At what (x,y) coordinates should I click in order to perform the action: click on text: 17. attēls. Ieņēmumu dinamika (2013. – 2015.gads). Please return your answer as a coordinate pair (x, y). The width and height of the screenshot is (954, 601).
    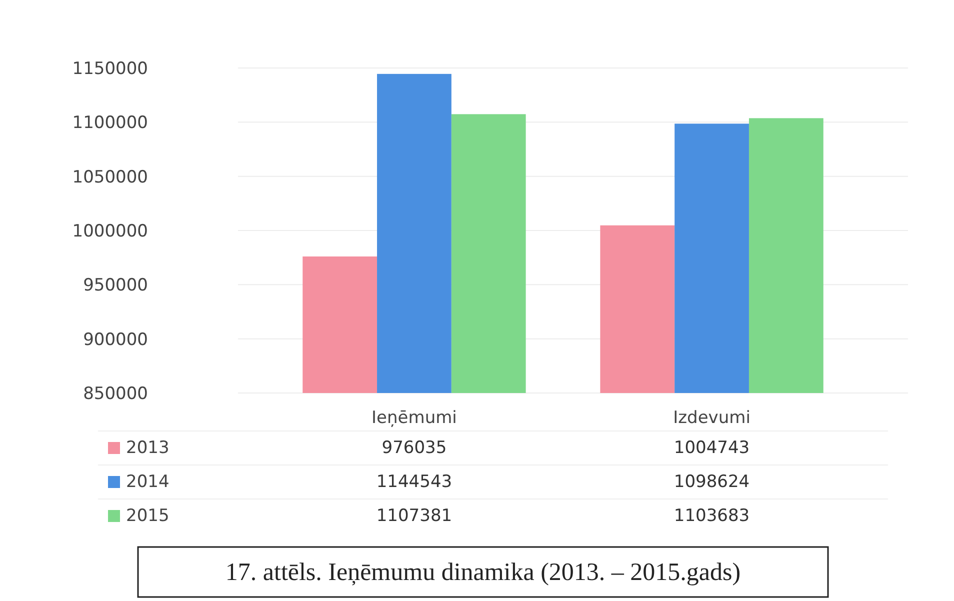
    Looking at the image, I should click on (483, 572).